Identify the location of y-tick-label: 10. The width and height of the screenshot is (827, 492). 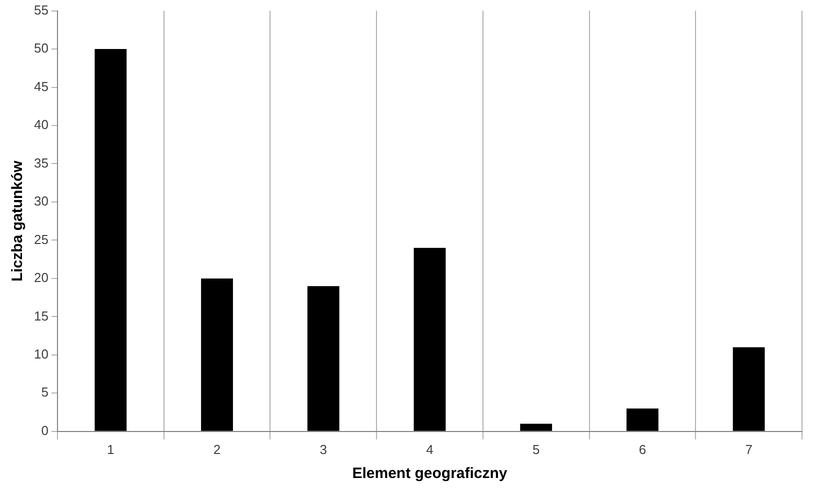
(41, 354).